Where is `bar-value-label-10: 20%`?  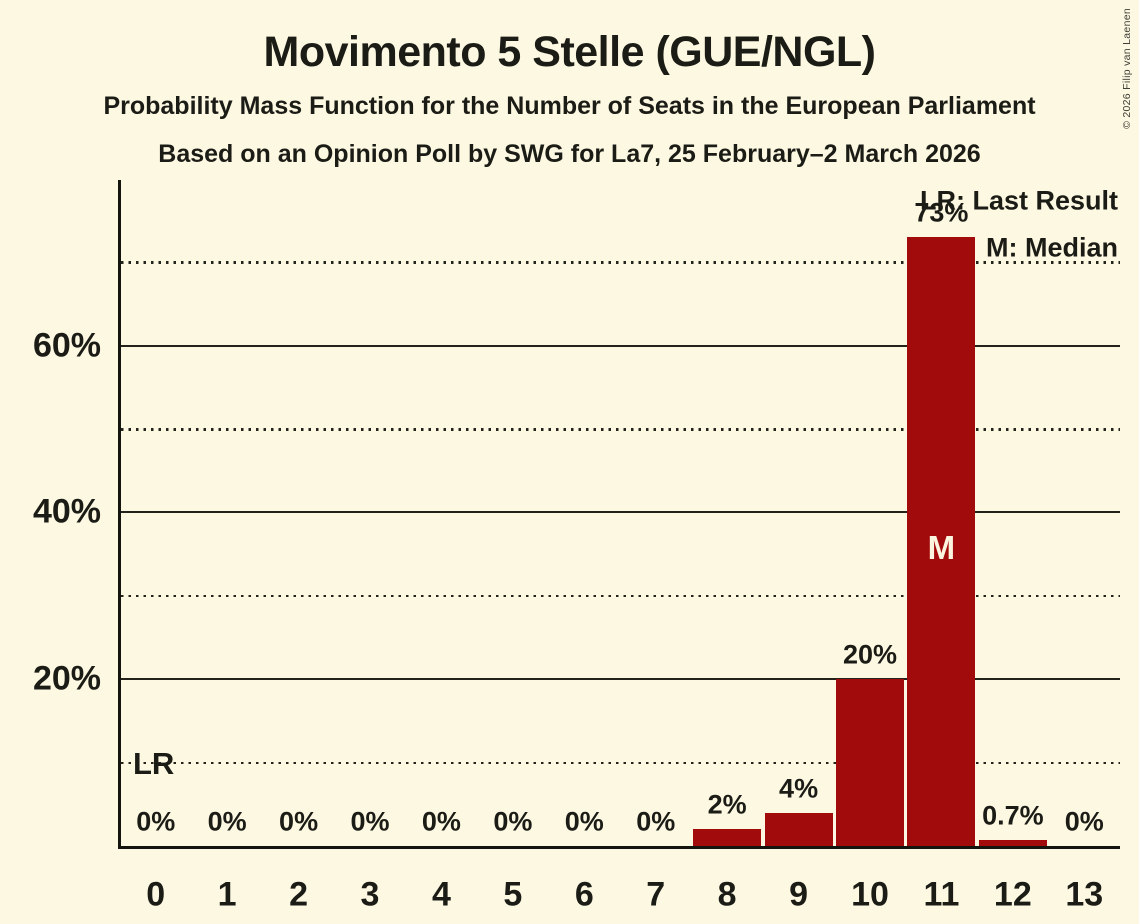
bar-value-label-10: 20% is located at coordinates (870, 654).